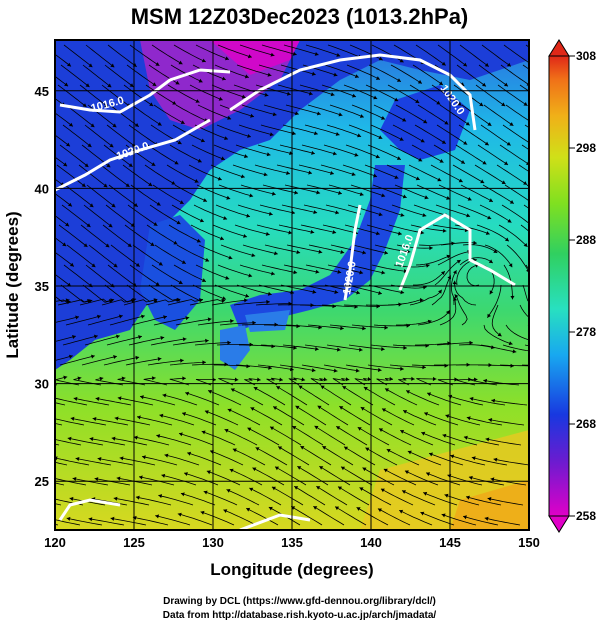 The width and height of the screenshot is (599, 625). I want to click on colorbar-tick-label: 288, so click(586, 240).